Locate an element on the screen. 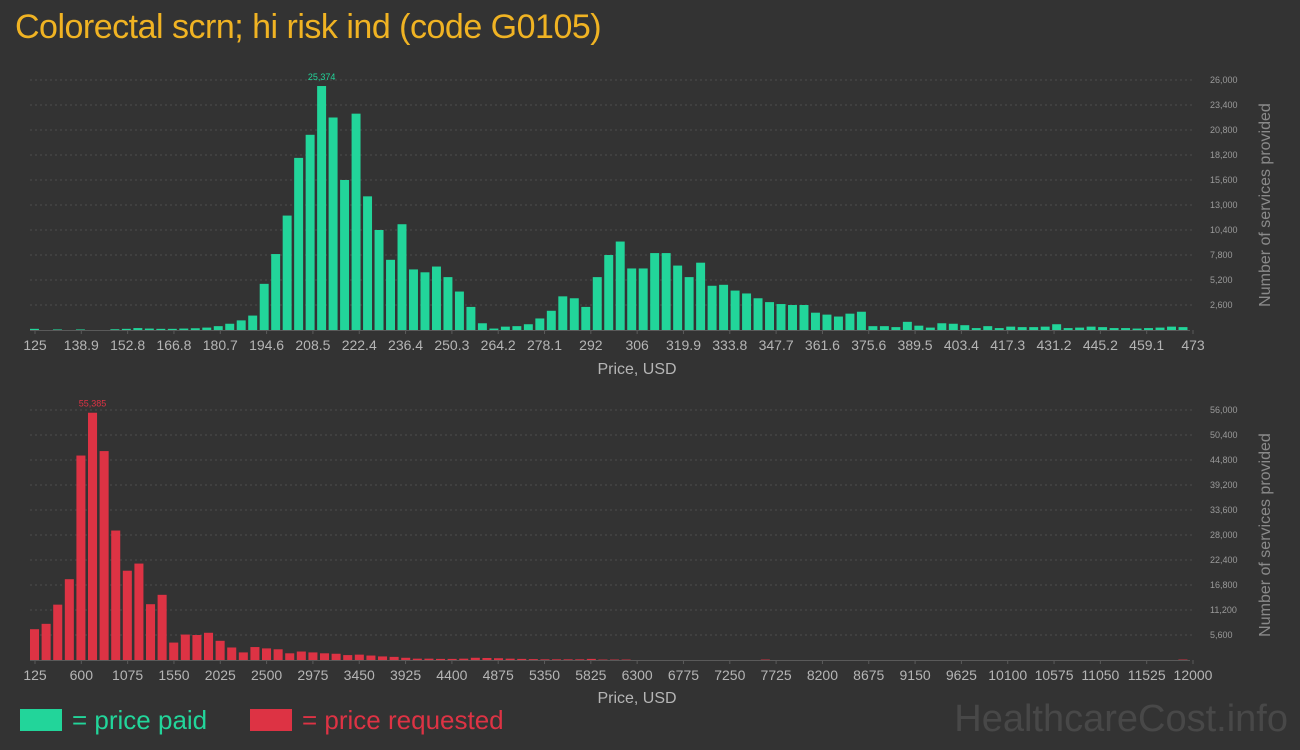  requested-x-tick-label: 5350 is located at coordinates (544, 675).